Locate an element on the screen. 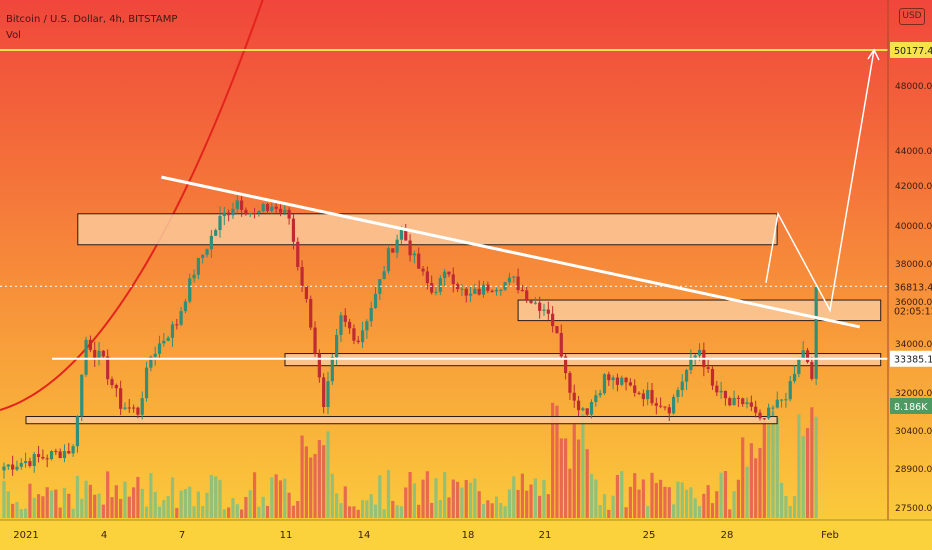 The height and width of the screenshot is (550, 932). upper-resistance-zone is located at coordinates (427, 229).